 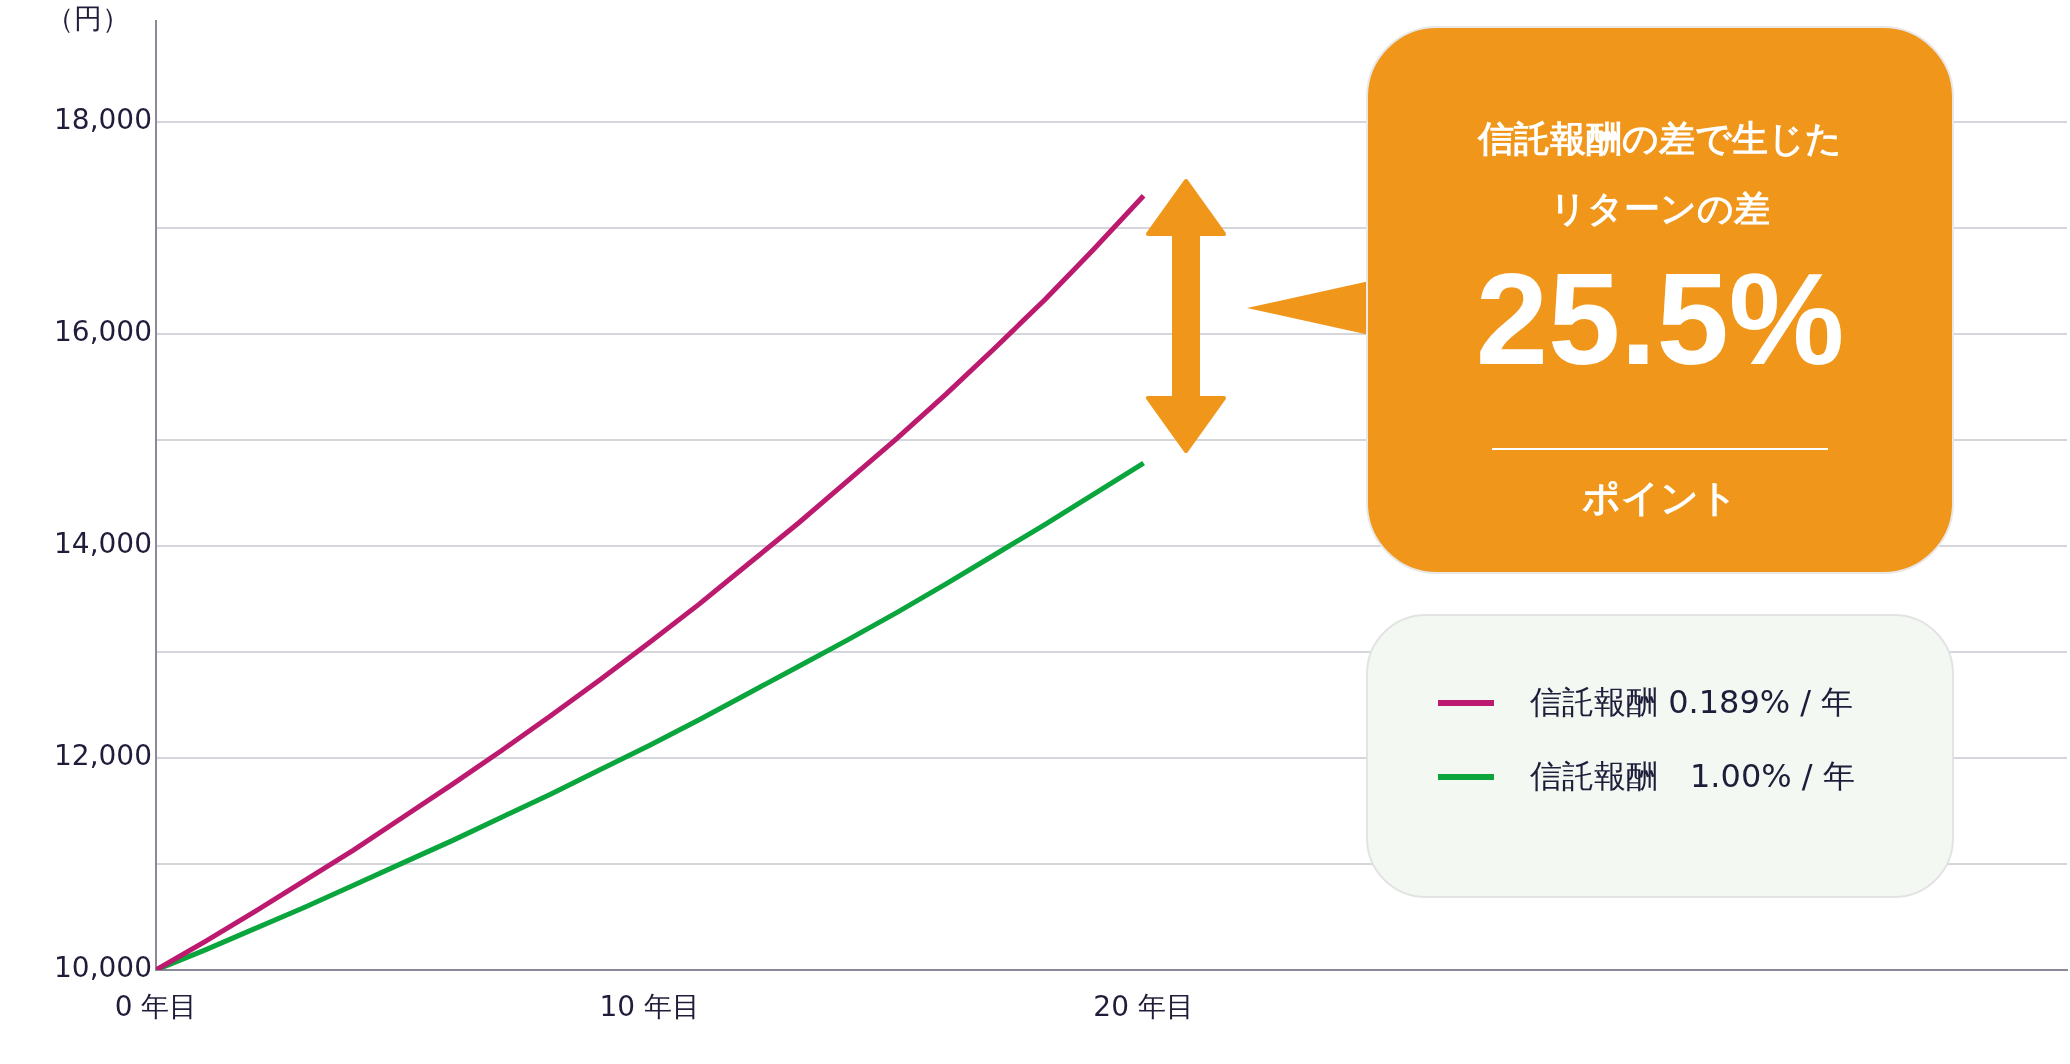 I want to click on x-tick-label: 0 年目, so click(x=156, y=1007).